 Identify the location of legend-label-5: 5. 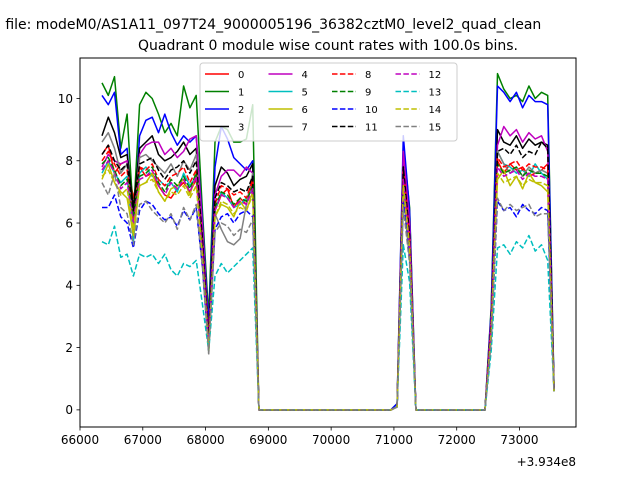
(305, 93).